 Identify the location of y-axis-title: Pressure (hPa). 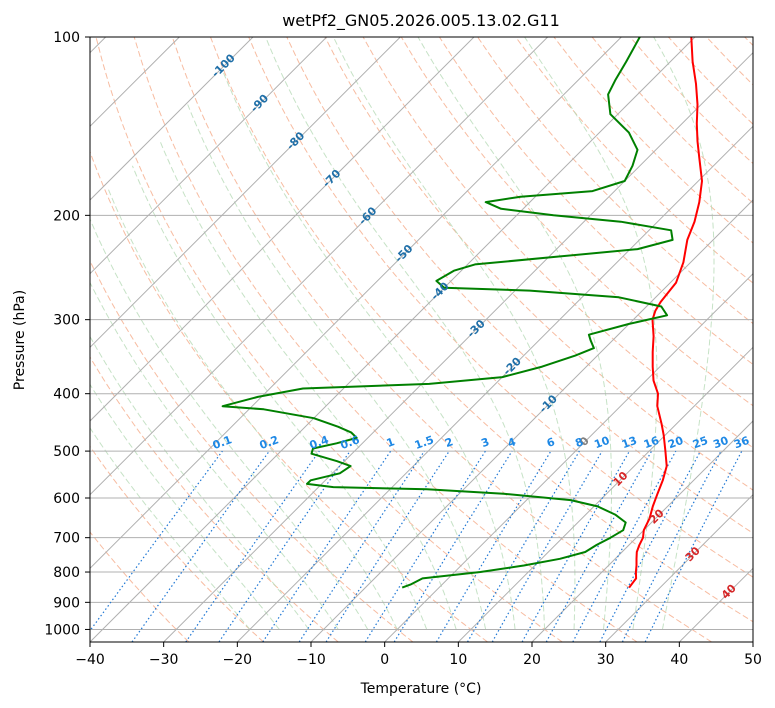
(20, 340).